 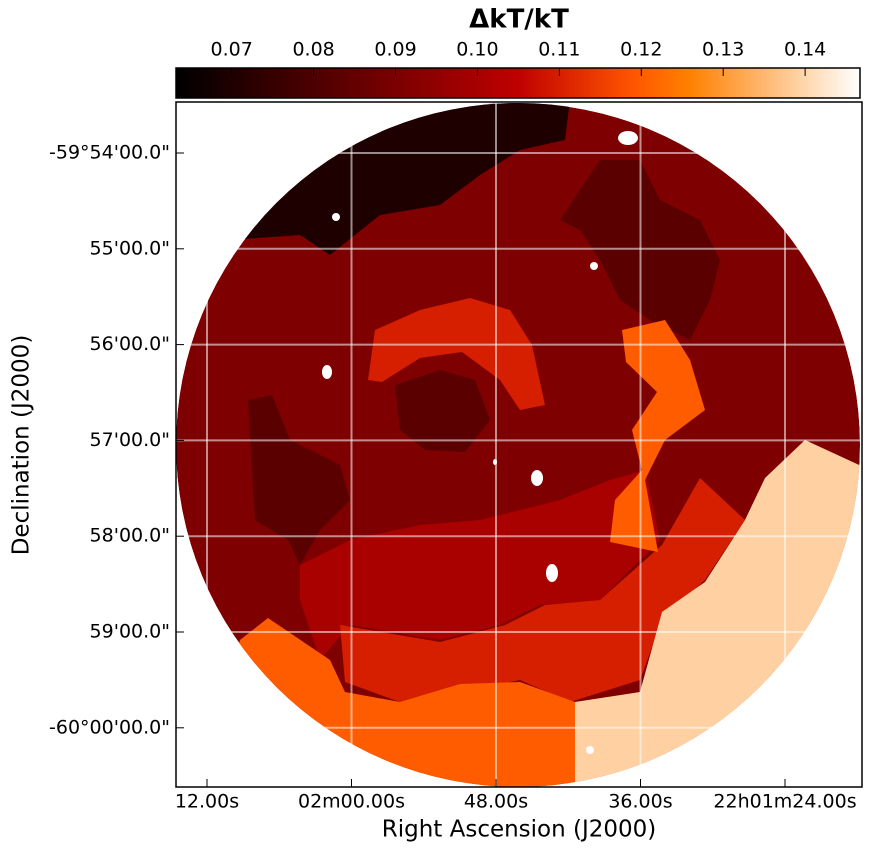 I want to click on y-tick-label: 57'00.0", so click(x=130, y=440).